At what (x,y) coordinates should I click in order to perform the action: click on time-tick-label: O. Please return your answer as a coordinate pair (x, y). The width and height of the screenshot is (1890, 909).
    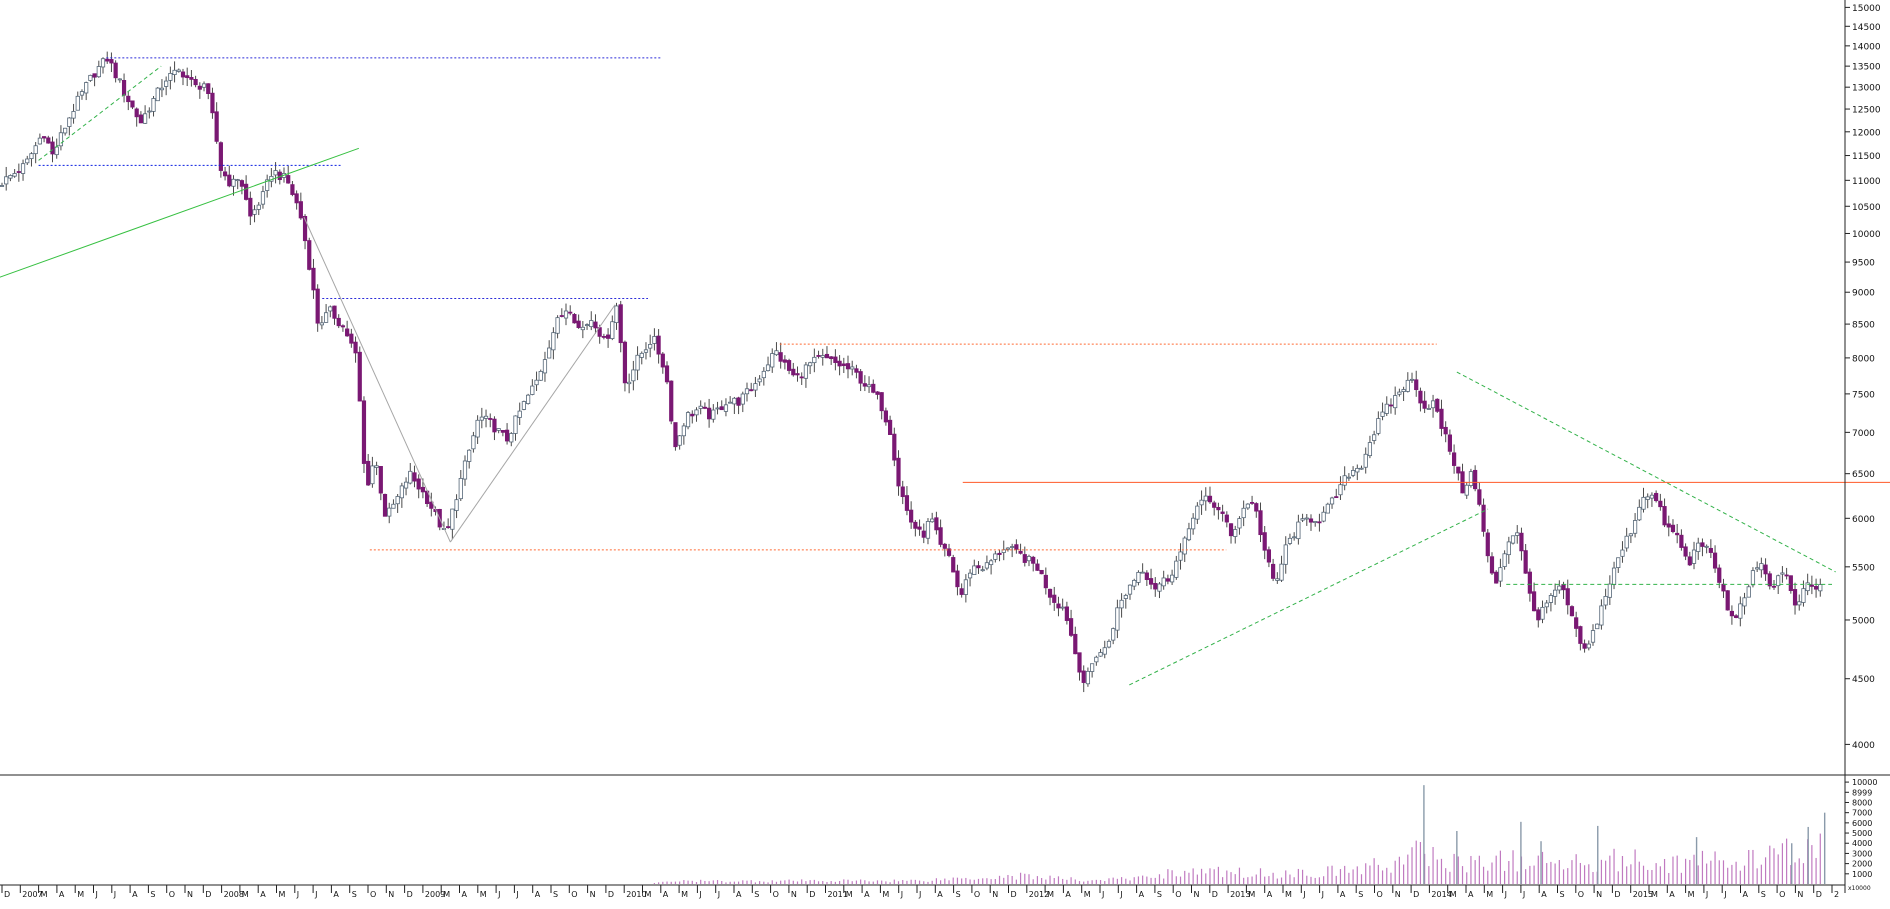
    Looking at the image, I should click on (1581, 894).